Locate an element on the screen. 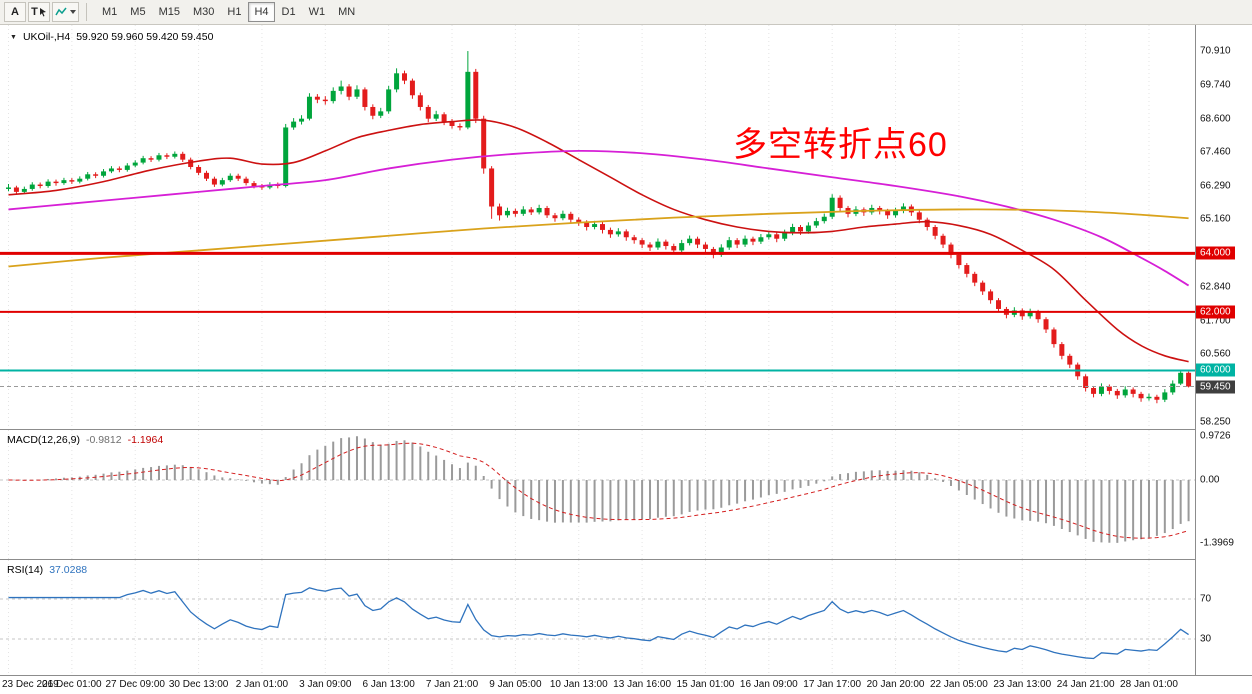 Image resolution: width=1252 pixels, height=694 pixels. macd-axis-label: -1.3969 is located at coordinates (1217, 543).